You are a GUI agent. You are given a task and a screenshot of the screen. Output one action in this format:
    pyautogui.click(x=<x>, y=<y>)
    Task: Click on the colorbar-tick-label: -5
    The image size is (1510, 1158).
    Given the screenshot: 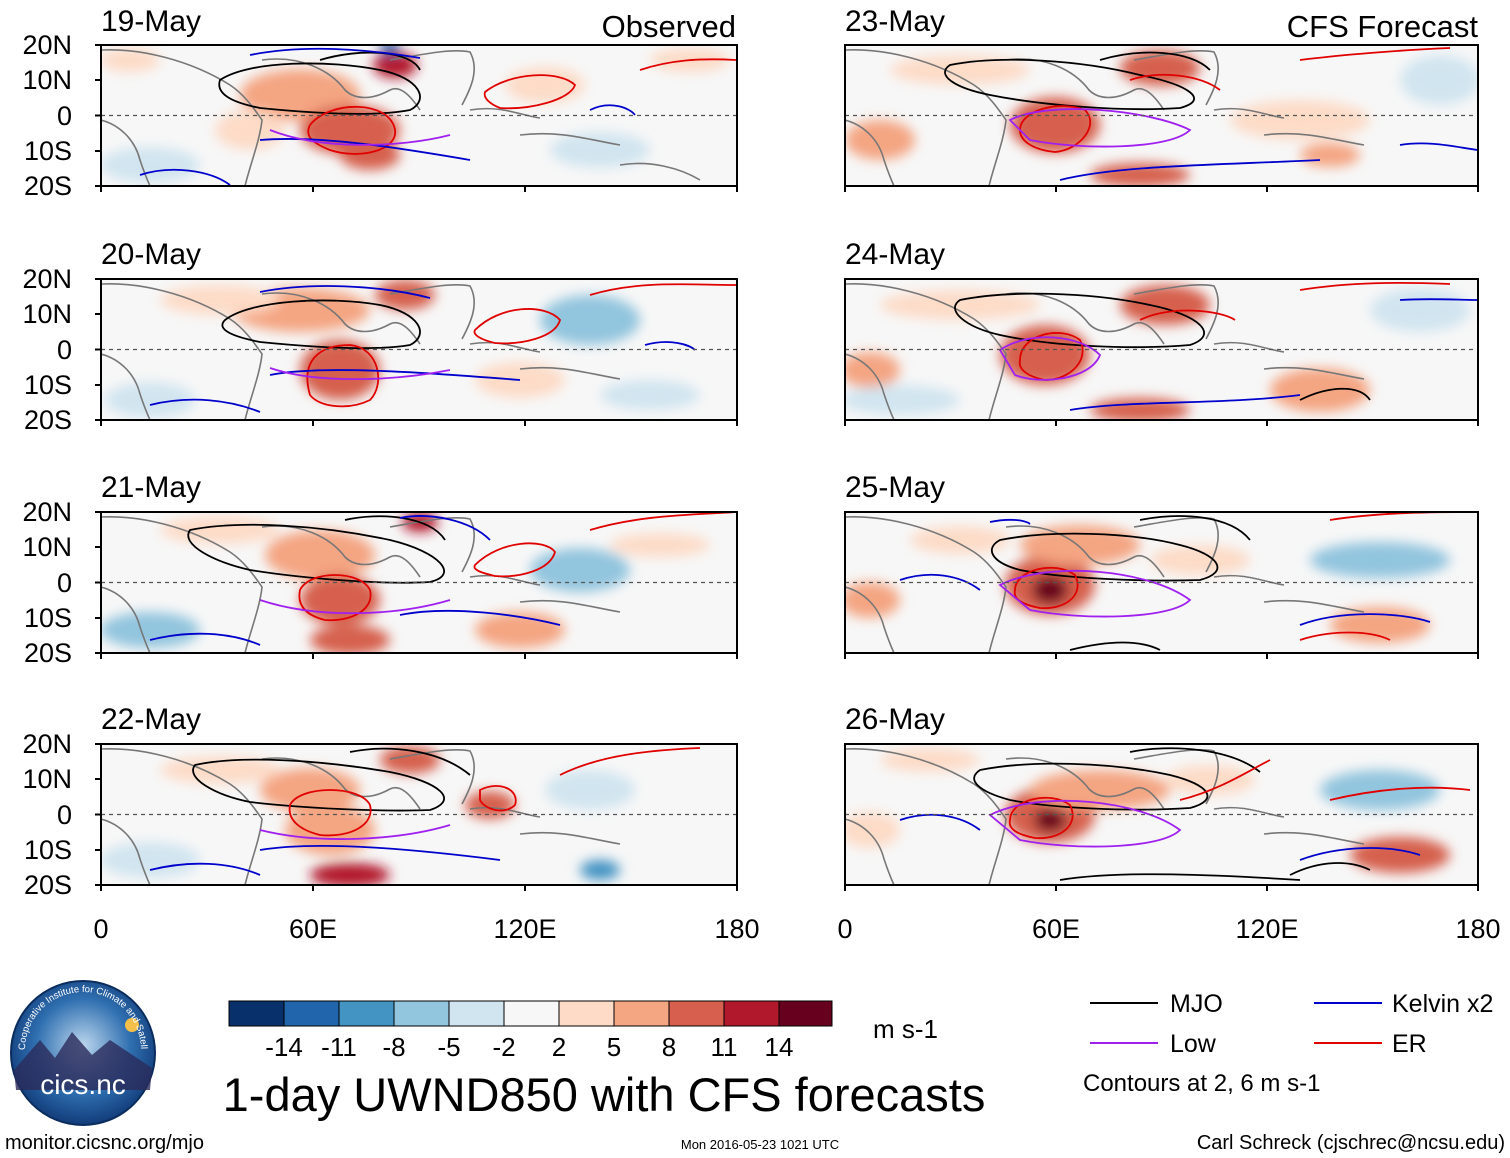 What is the action you would take?
    pyautogui.click(x=448, y=1047)
    